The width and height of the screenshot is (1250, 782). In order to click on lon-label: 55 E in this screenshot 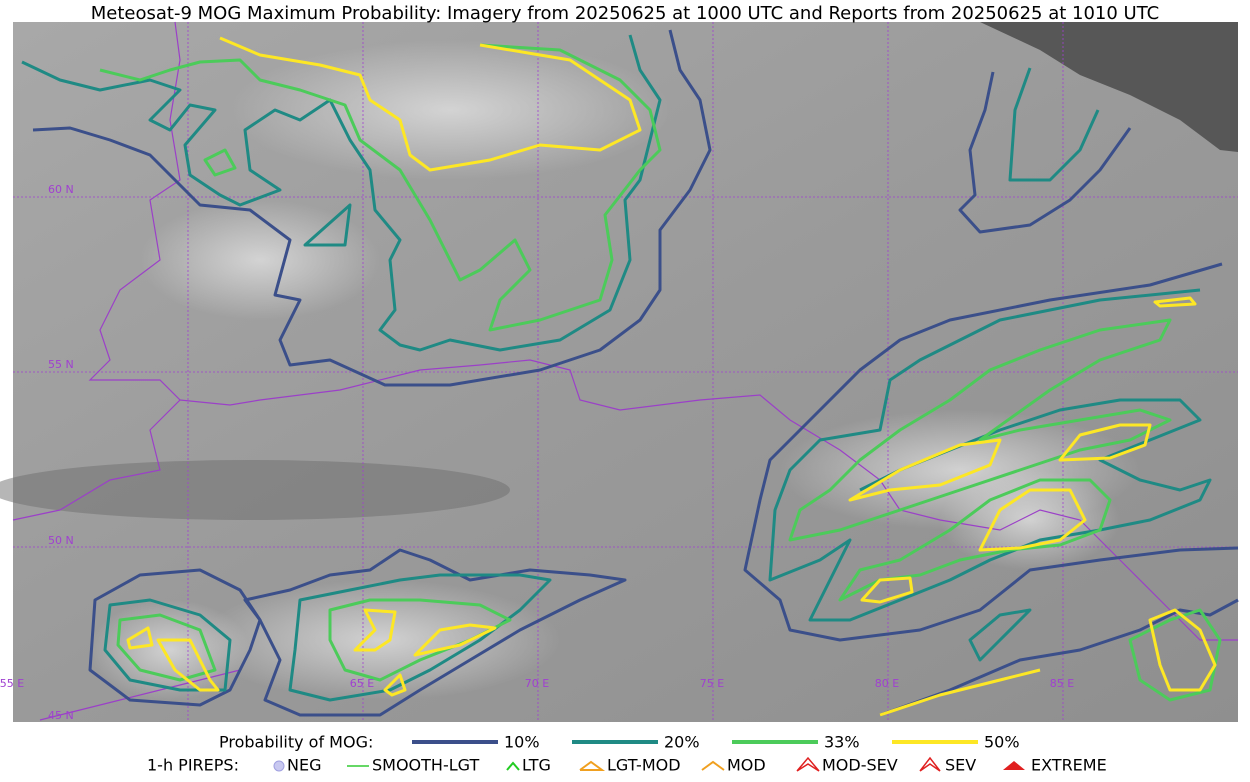, I will do `click(12, 683)`.